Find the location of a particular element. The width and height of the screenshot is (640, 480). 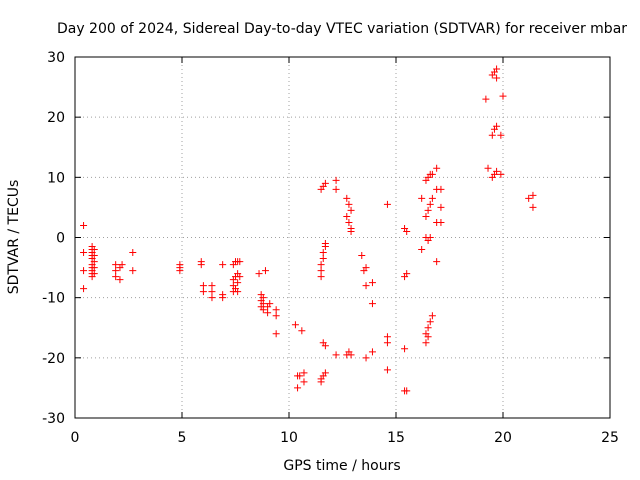

x-tick-label: 20 is located at coordinates (503, 438).